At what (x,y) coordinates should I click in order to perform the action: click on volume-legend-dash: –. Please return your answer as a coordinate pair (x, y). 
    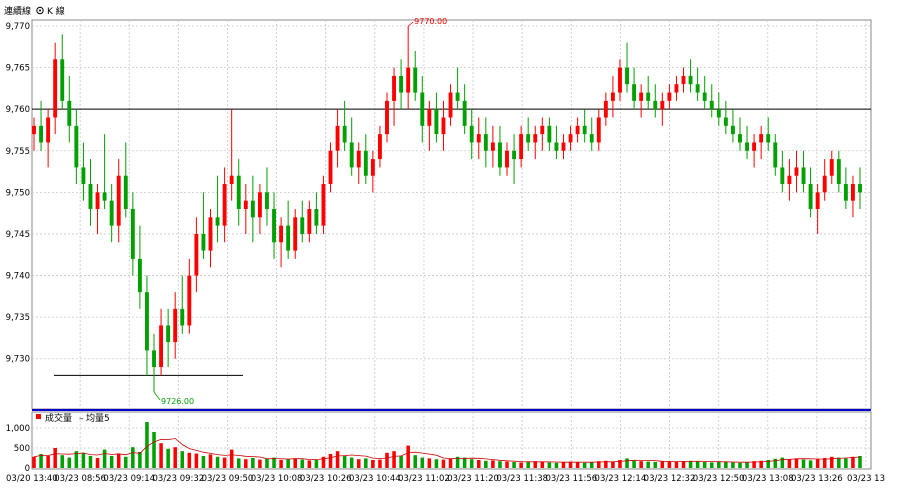
    Looking at the image, I should click on (81, 419).